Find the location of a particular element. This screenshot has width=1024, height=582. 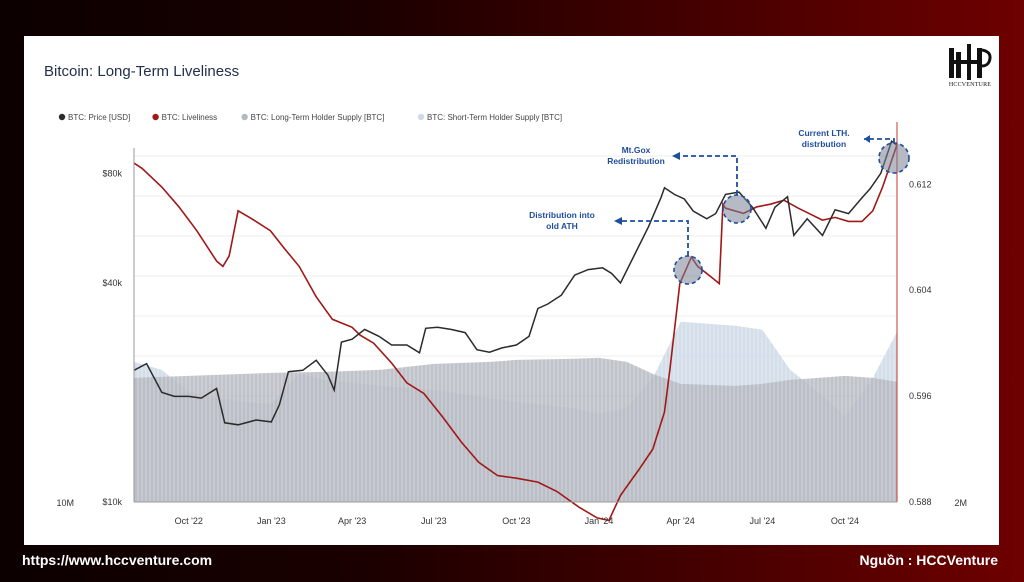

price-tick-label: $10k is located at coordinates (112, 502).